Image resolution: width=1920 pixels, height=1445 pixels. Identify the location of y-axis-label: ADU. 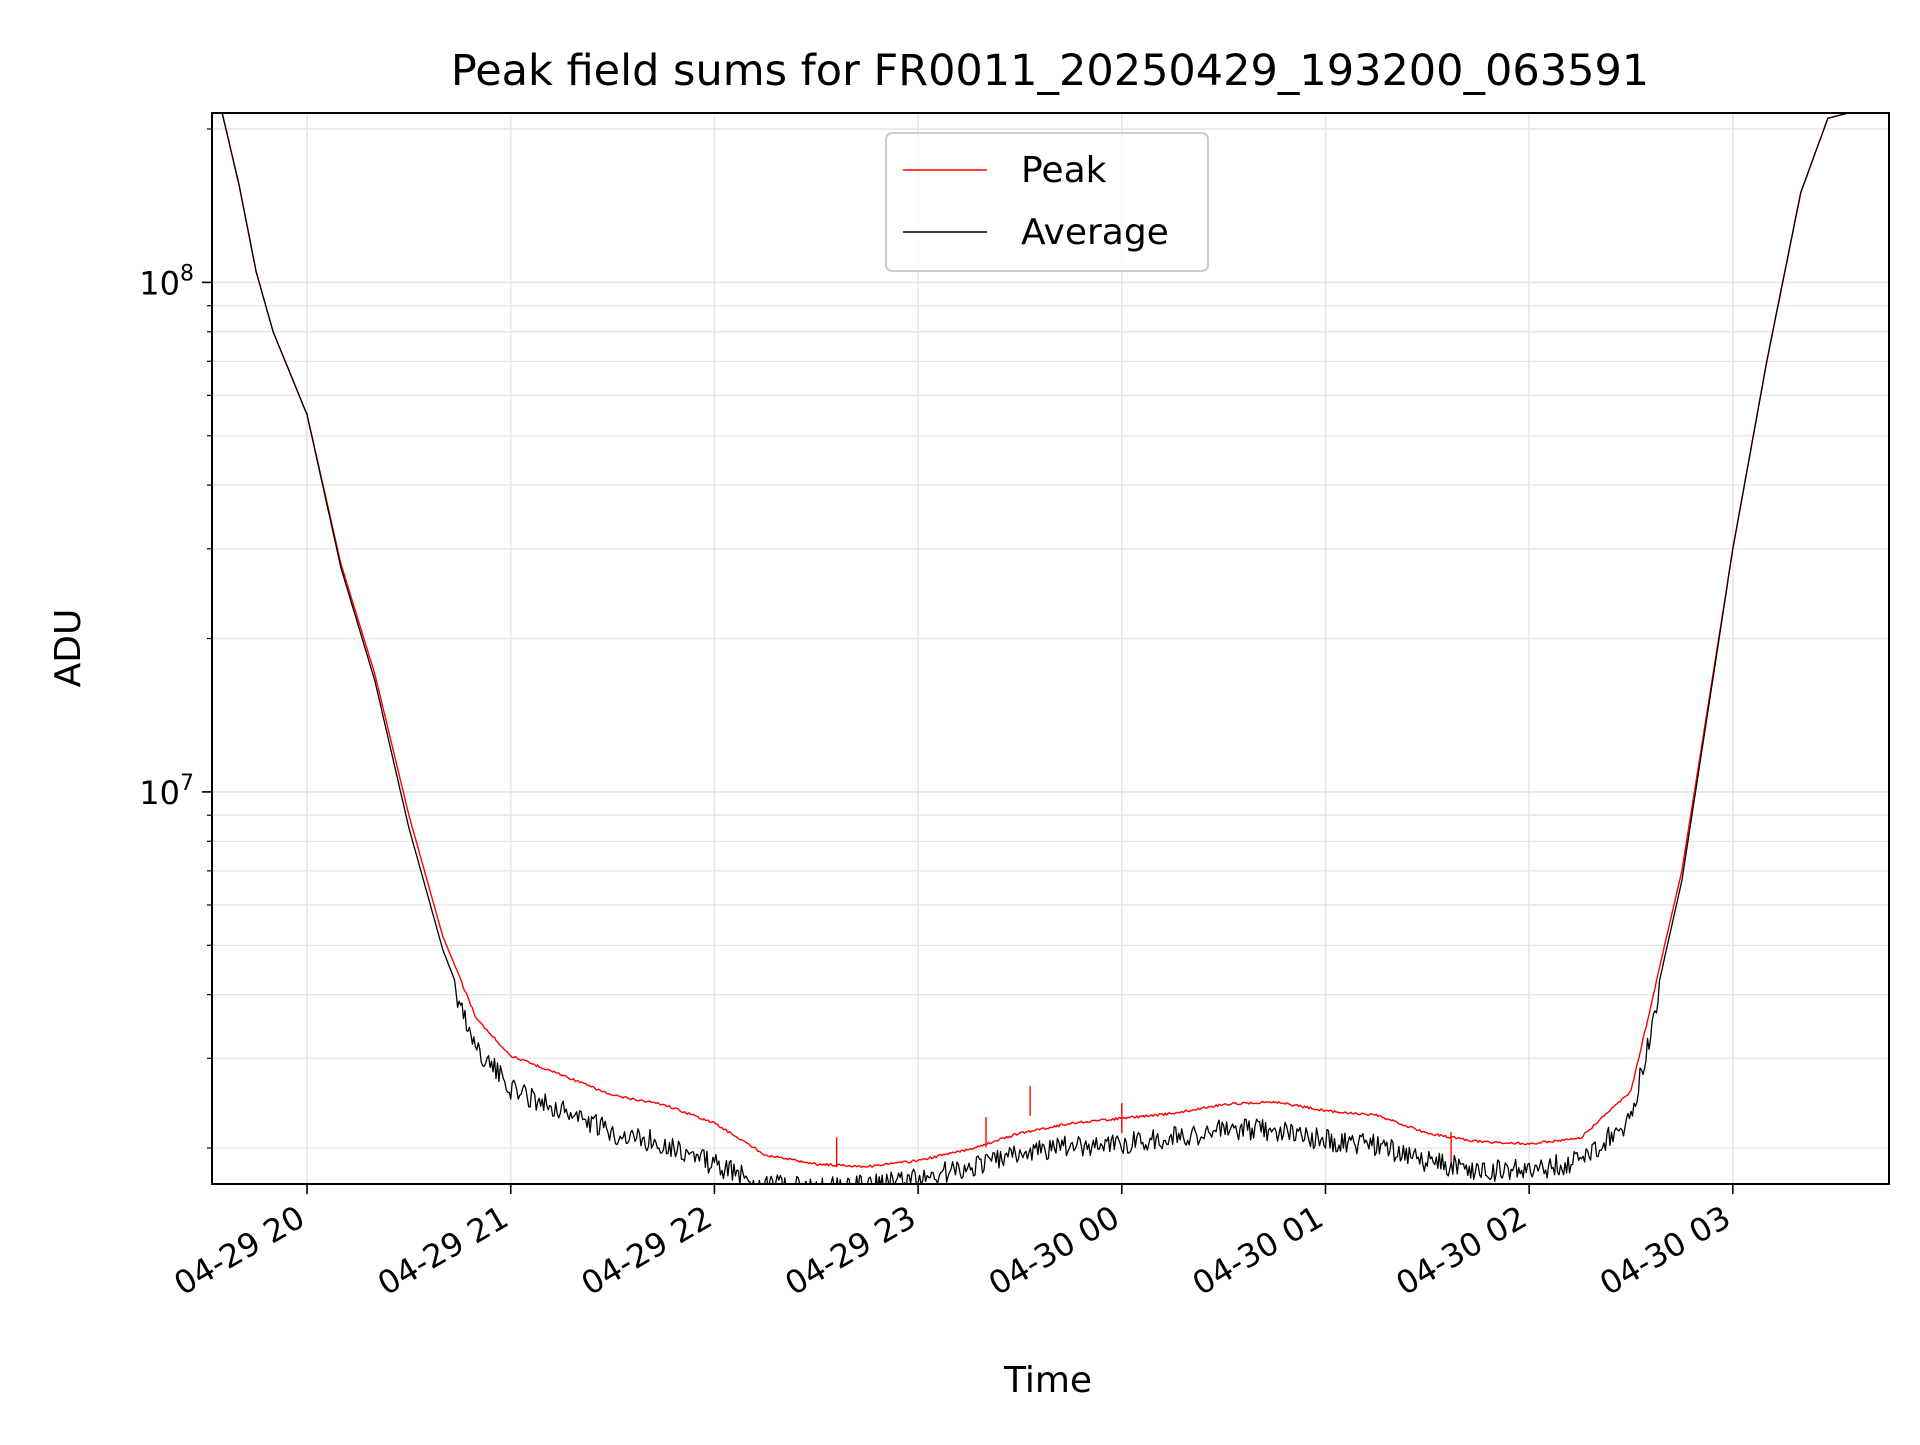
(68, 648).